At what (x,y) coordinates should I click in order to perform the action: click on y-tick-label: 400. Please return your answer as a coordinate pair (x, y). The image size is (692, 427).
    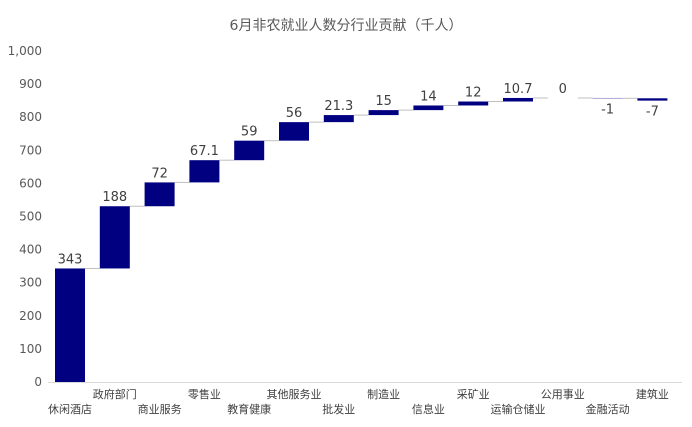
    Looking at the image, I should click on (30, 250).